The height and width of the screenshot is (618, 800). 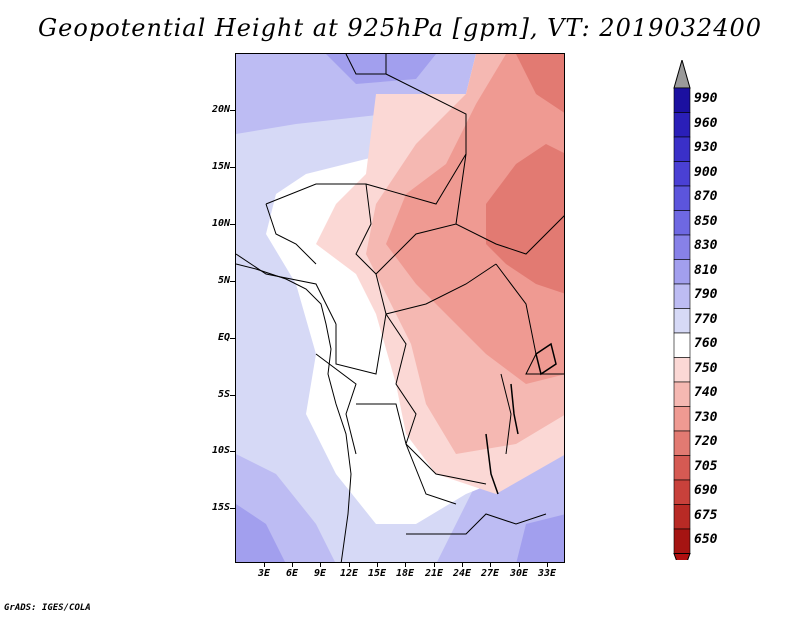 I want to click on colorbar-level-label: 650, so click(x=706, y=539).